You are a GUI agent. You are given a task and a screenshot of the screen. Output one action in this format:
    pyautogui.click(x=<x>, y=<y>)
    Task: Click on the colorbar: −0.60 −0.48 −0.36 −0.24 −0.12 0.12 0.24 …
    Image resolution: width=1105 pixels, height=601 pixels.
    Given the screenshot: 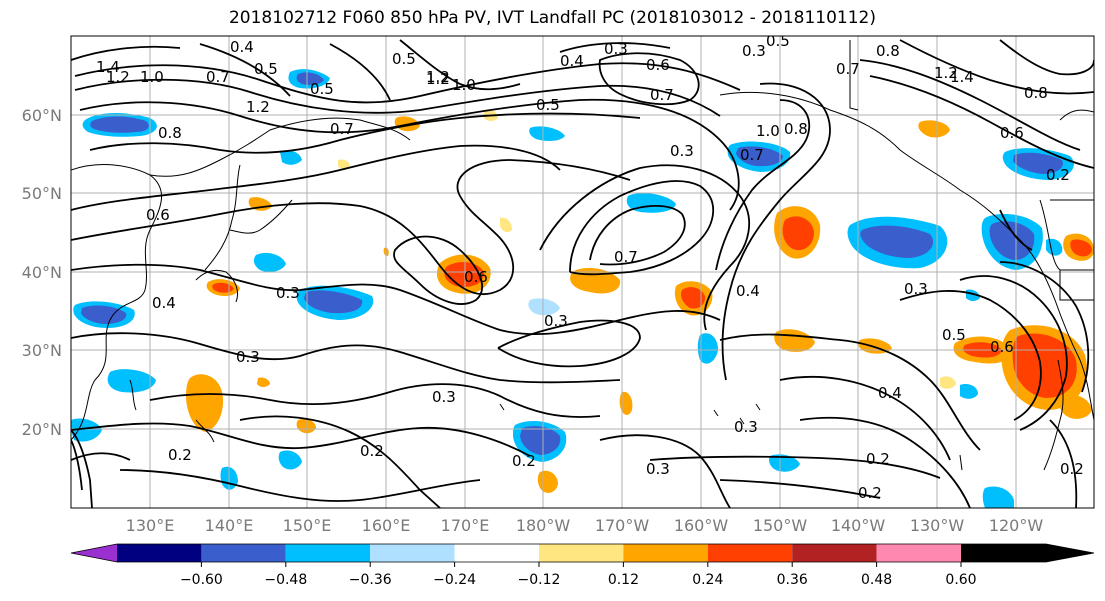 What is the action you would take?
    pyautogui.click(x=582, y=565)
    